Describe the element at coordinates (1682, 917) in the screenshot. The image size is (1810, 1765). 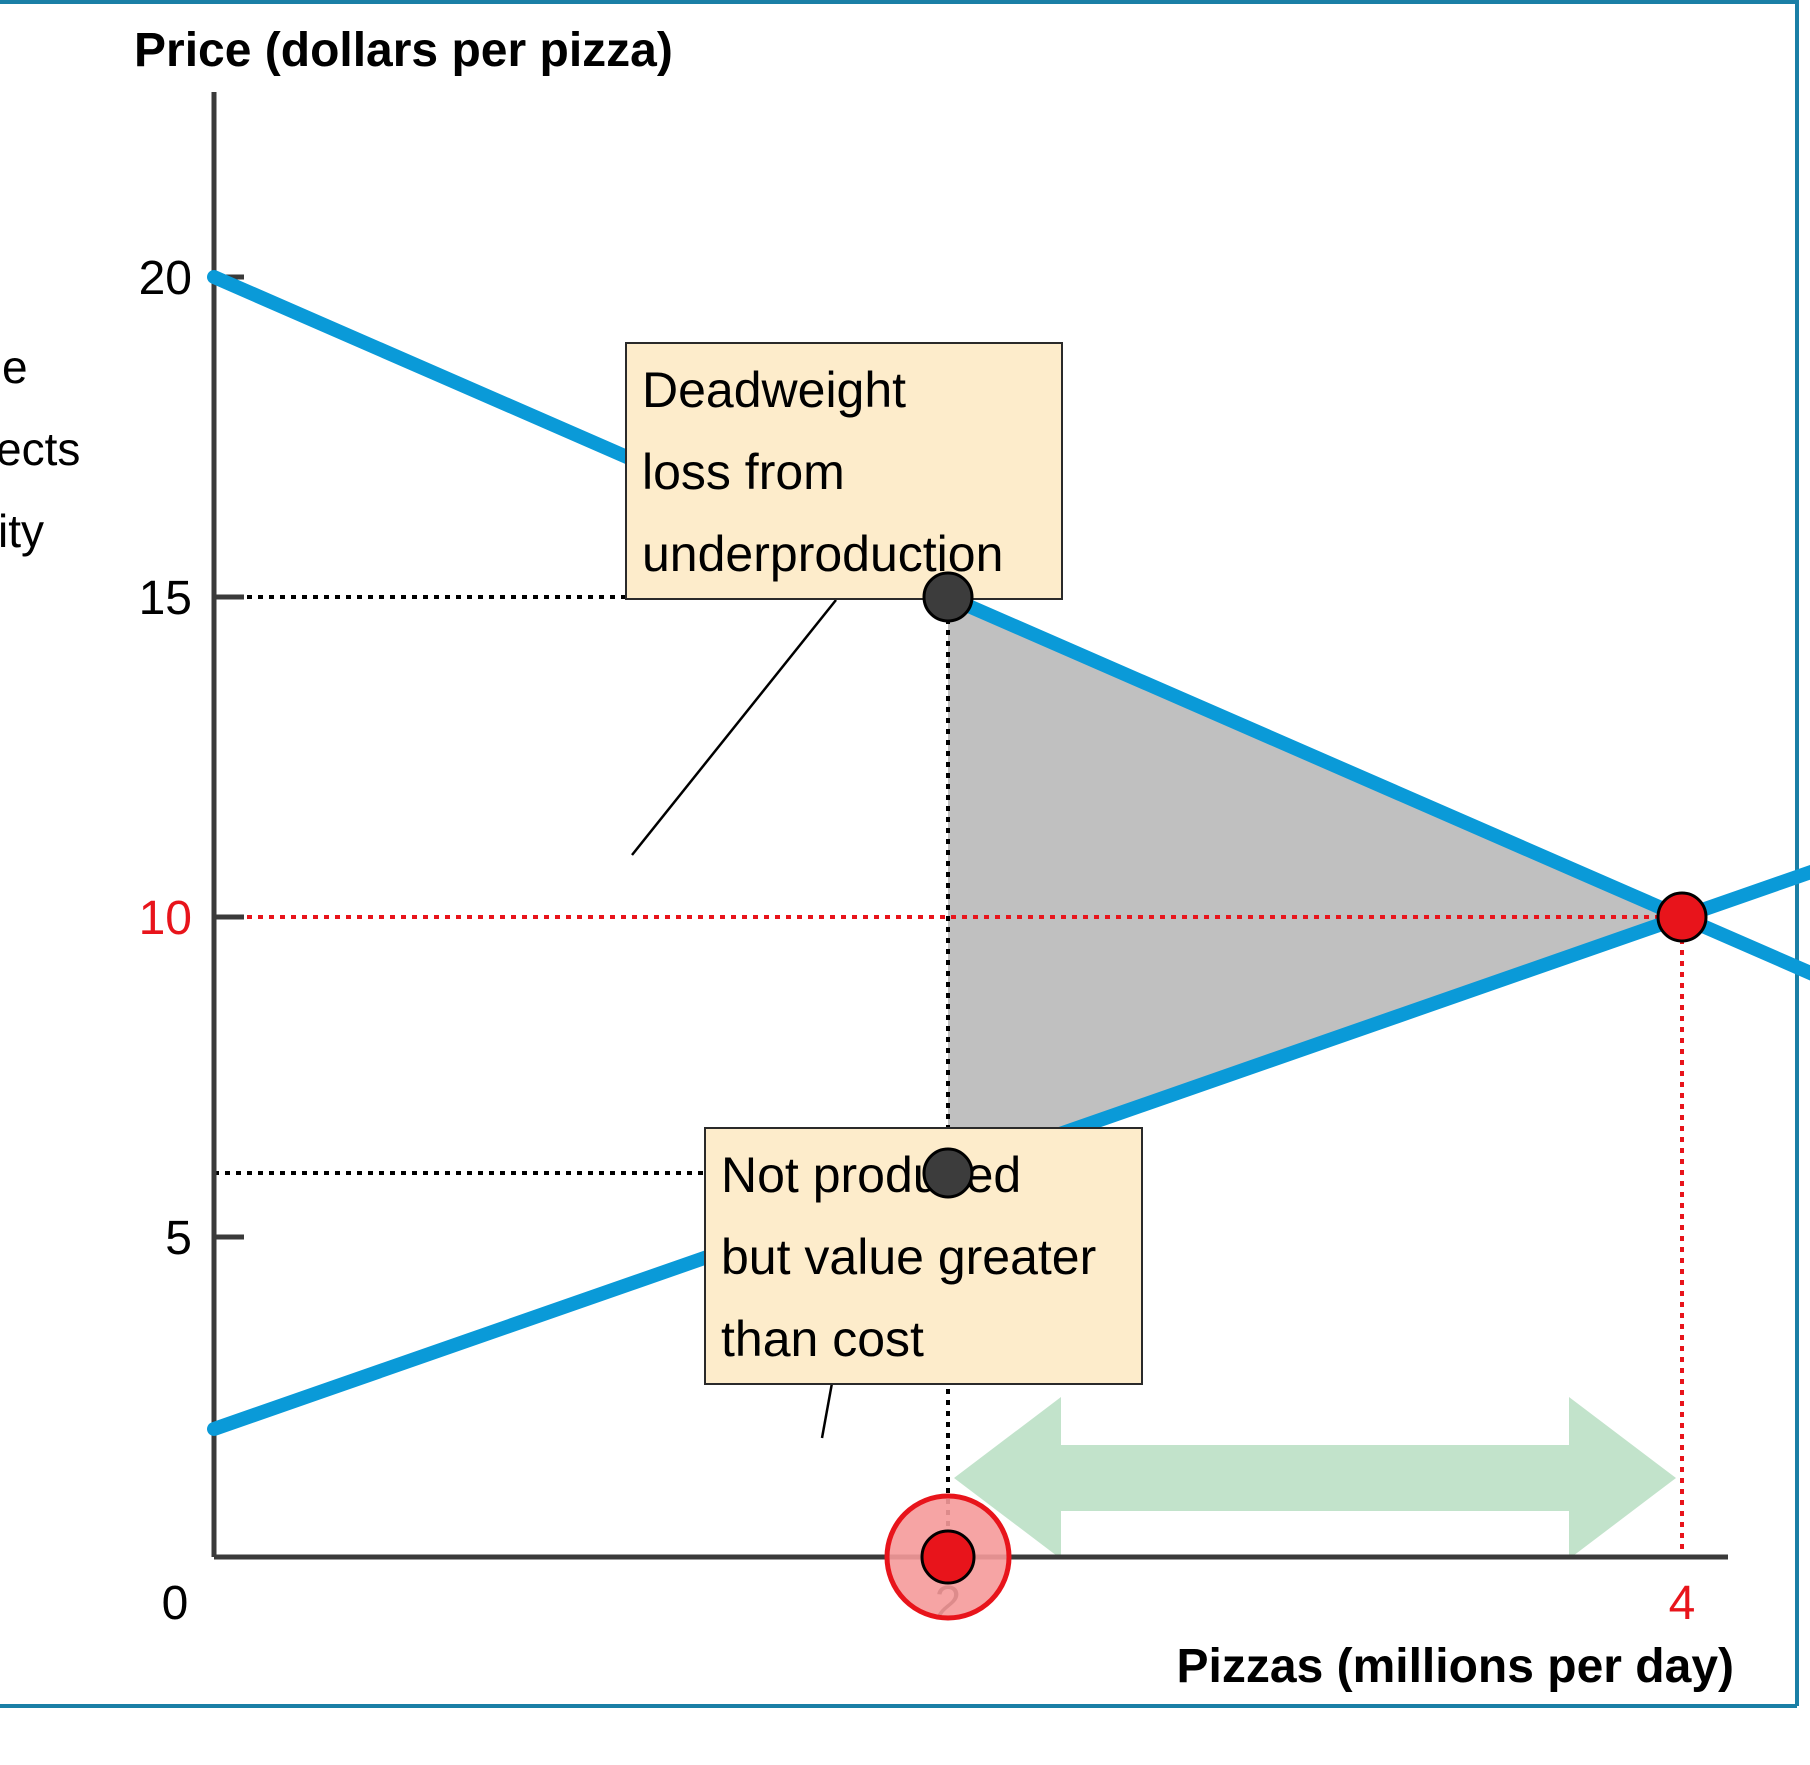
I see `point-equilibrium` at that location.